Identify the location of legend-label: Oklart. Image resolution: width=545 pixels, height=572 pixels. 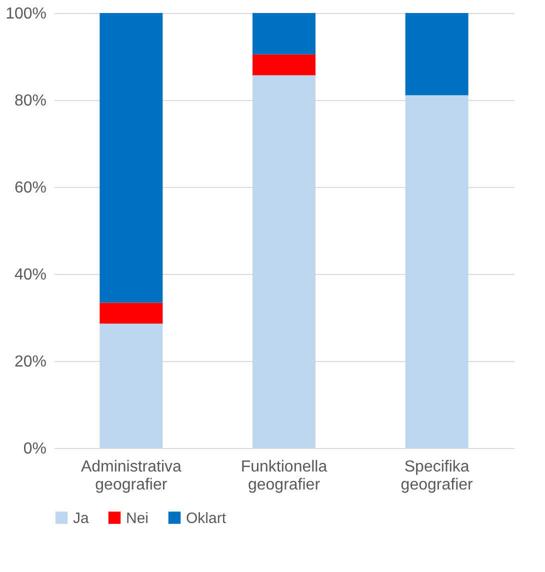
(206, 518).